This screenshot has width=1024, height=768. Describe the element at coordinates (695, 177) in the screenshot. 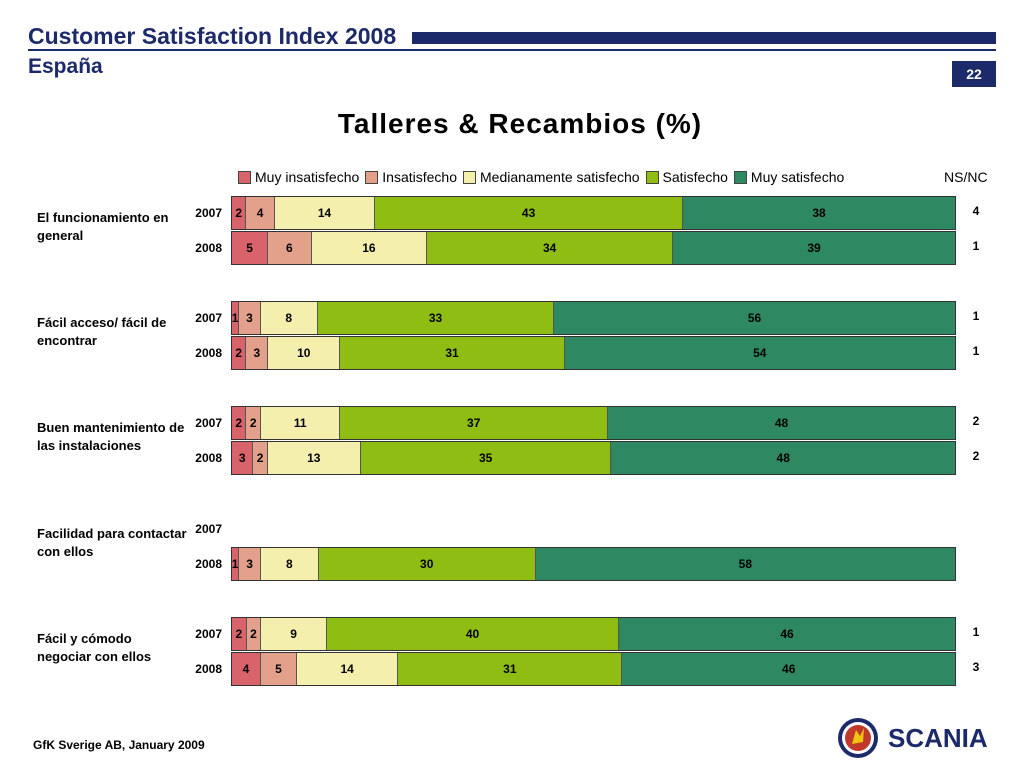

I see `legend-label: Satisfecho` at that location.